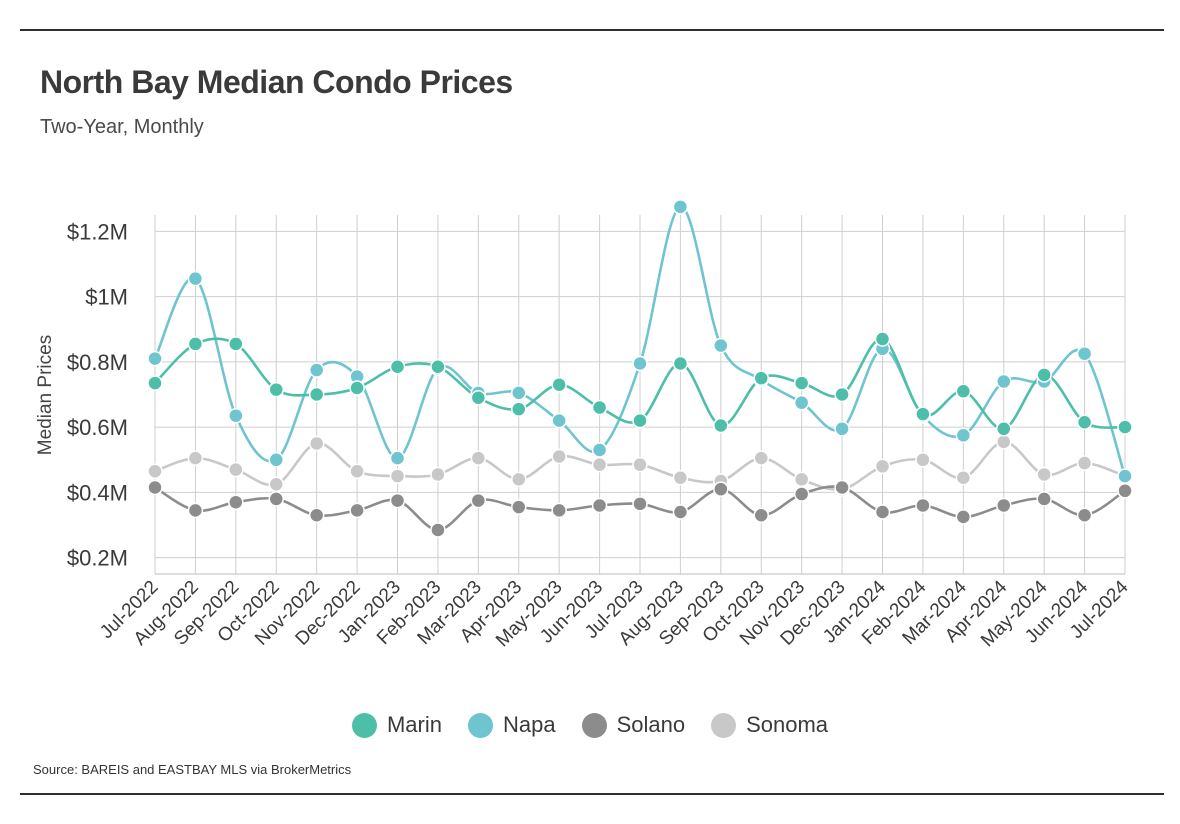 This screenshot has height=824, width=1180. What do you see at coordinates (651, 724) in the screenshot?
I see `legend-label: Solano` at bounding box center [651, 724].